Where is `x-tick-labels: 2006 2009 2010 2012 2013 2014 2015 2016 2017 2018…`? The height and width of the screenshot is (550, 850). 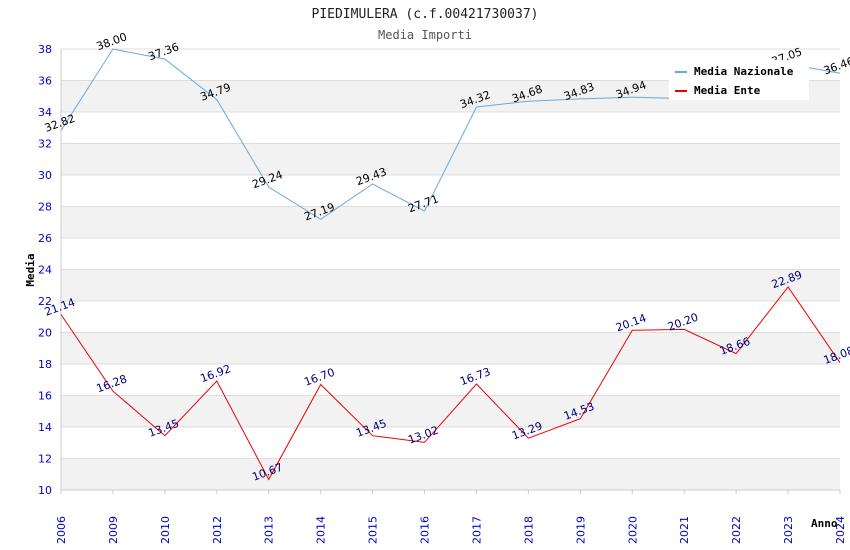 x-tick-labels: 2006 2009 2010 2012 2013 2014 2015 2016 2017 2018… is located at coordinates (451, 530).